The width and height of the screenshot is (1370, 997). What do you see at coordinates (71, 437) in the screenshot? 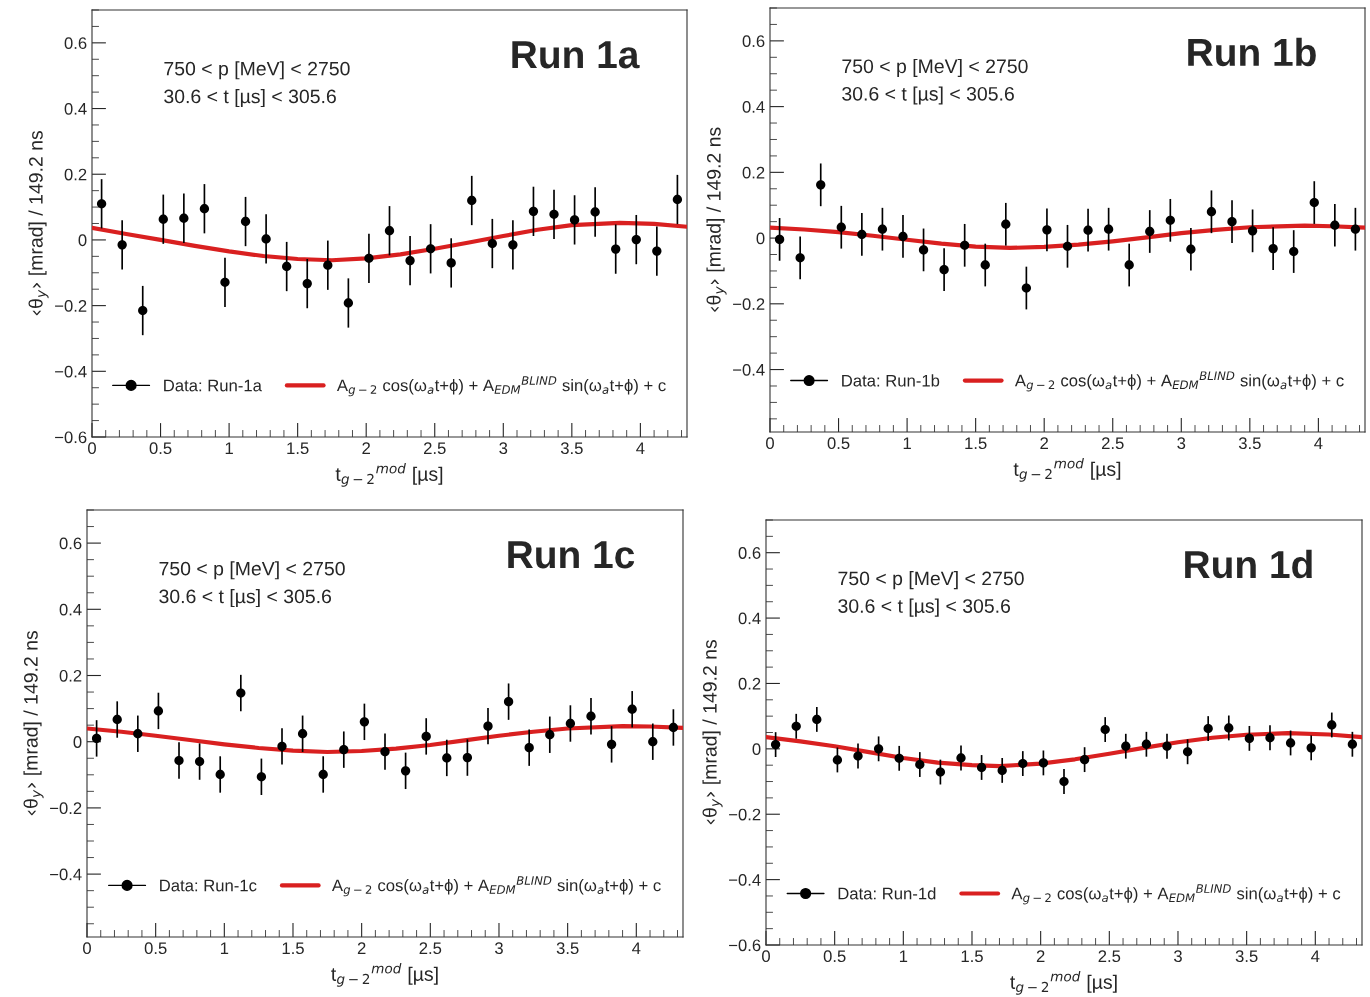
I see `y-tick-label: −0.6` at bounding box center [71, 437].